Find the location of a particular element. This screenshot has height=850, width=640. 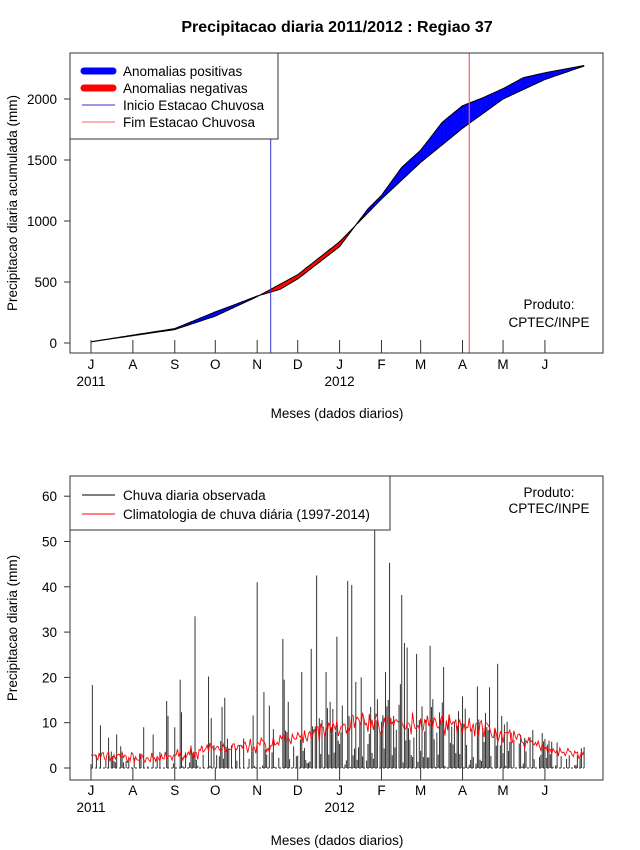

year-label: 2012 is located at coordinates (340, 381).